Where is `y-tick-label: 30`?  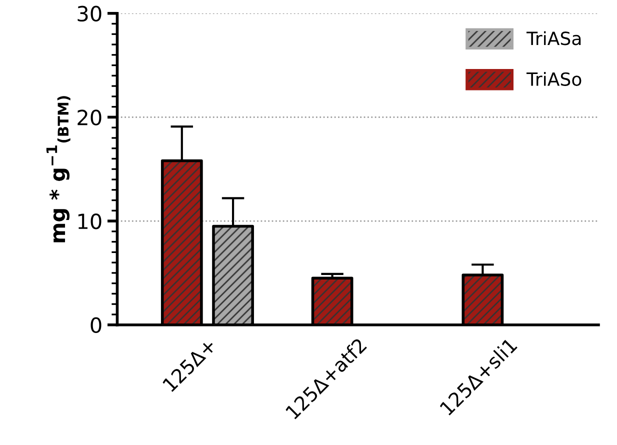
y-tick-label: 30 is located at coordinates (90, 14).